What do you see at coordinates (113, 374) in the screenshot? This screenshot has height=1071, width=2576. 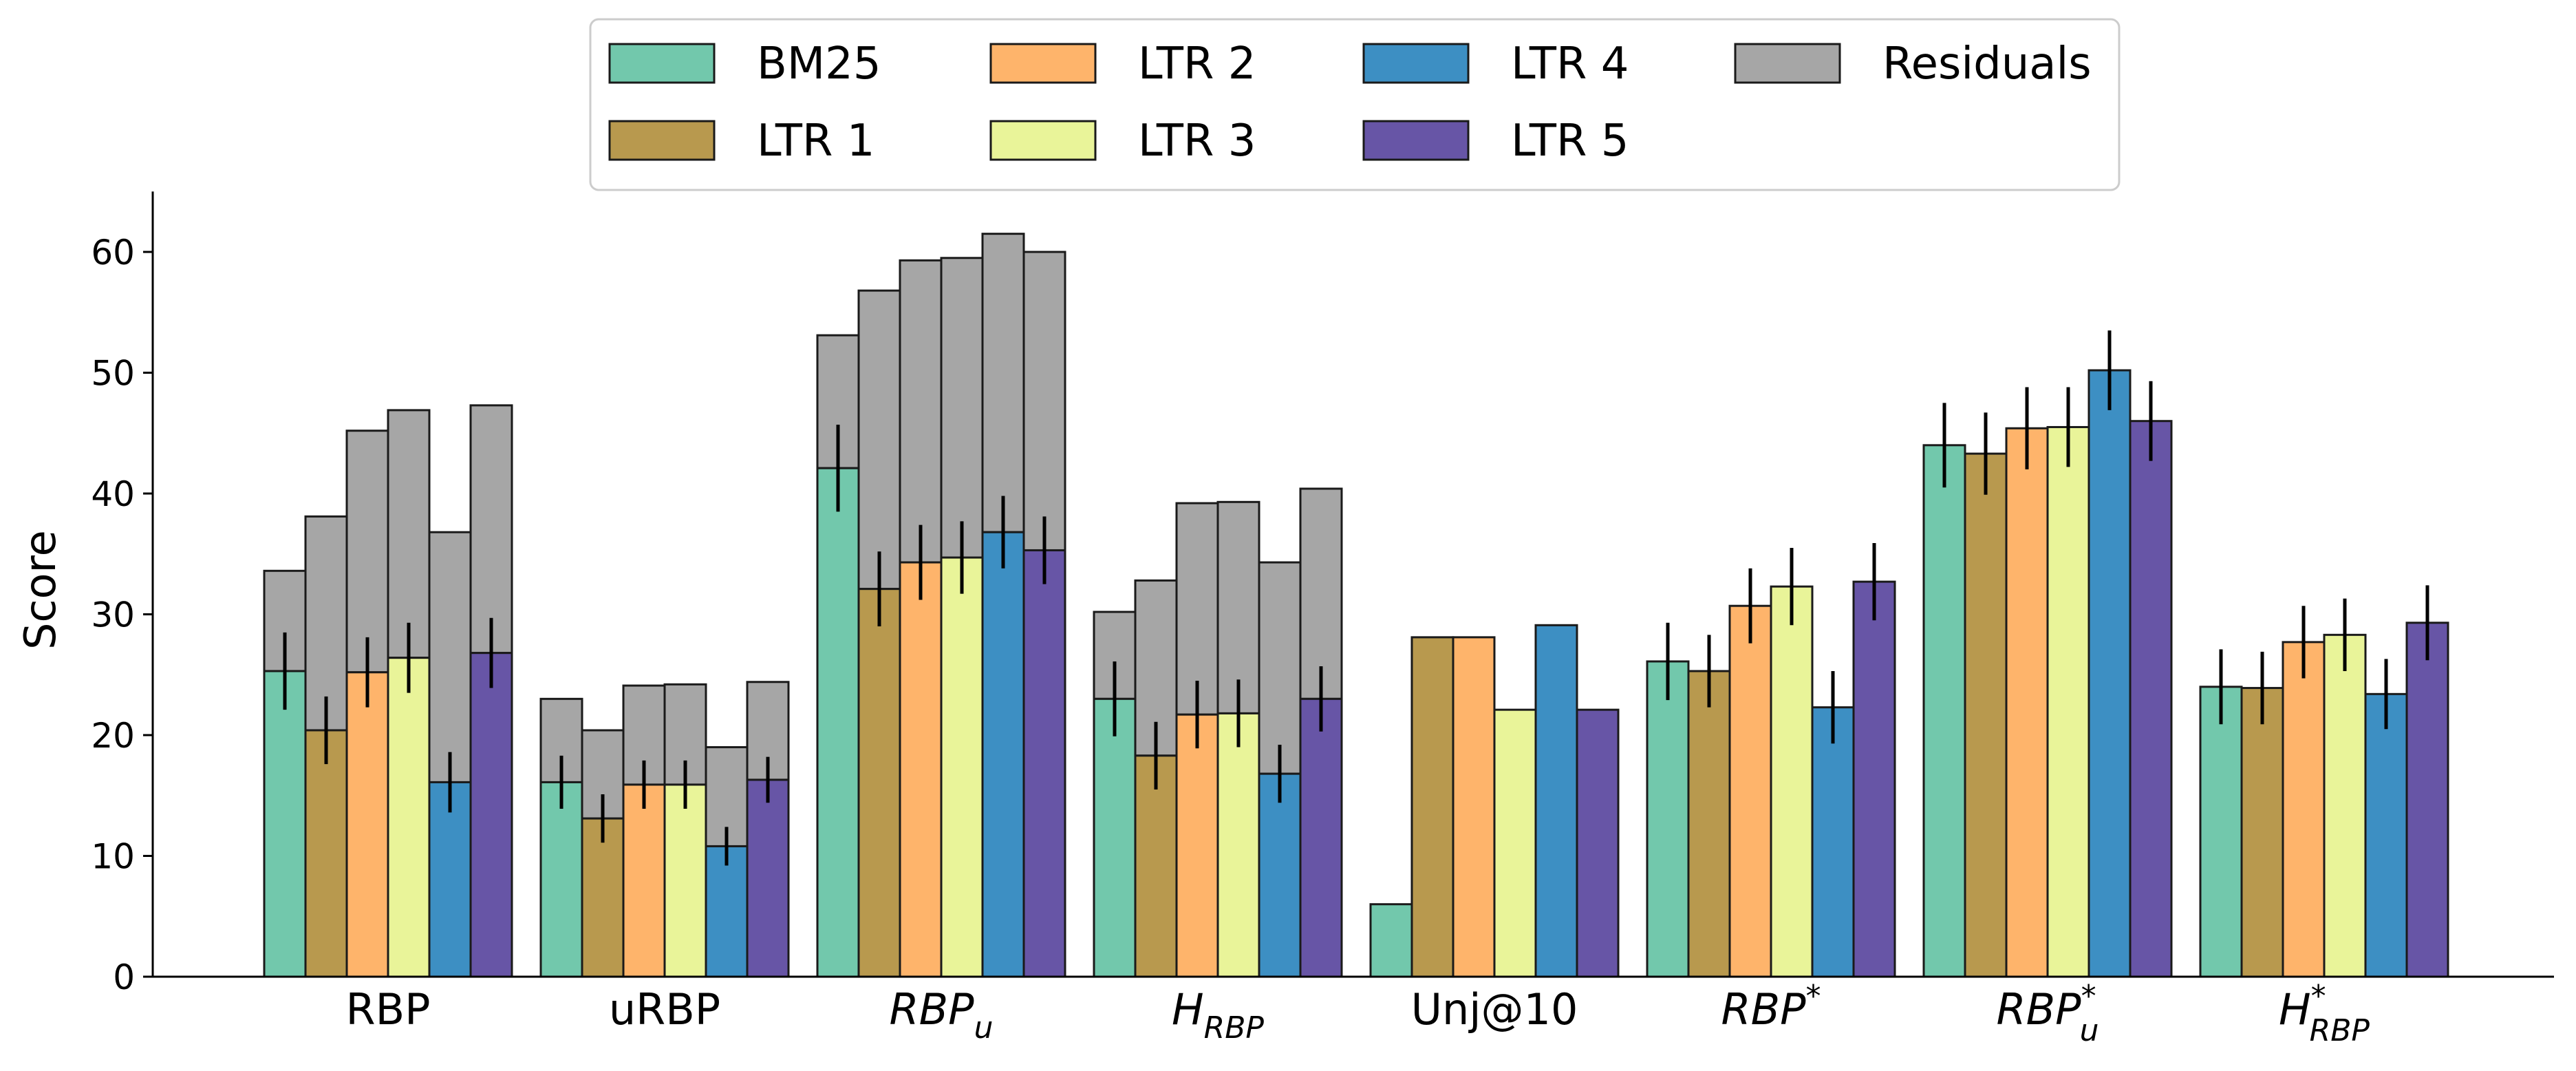 I see `y-tick-label-50: 50` at bounding box center [113, 374].